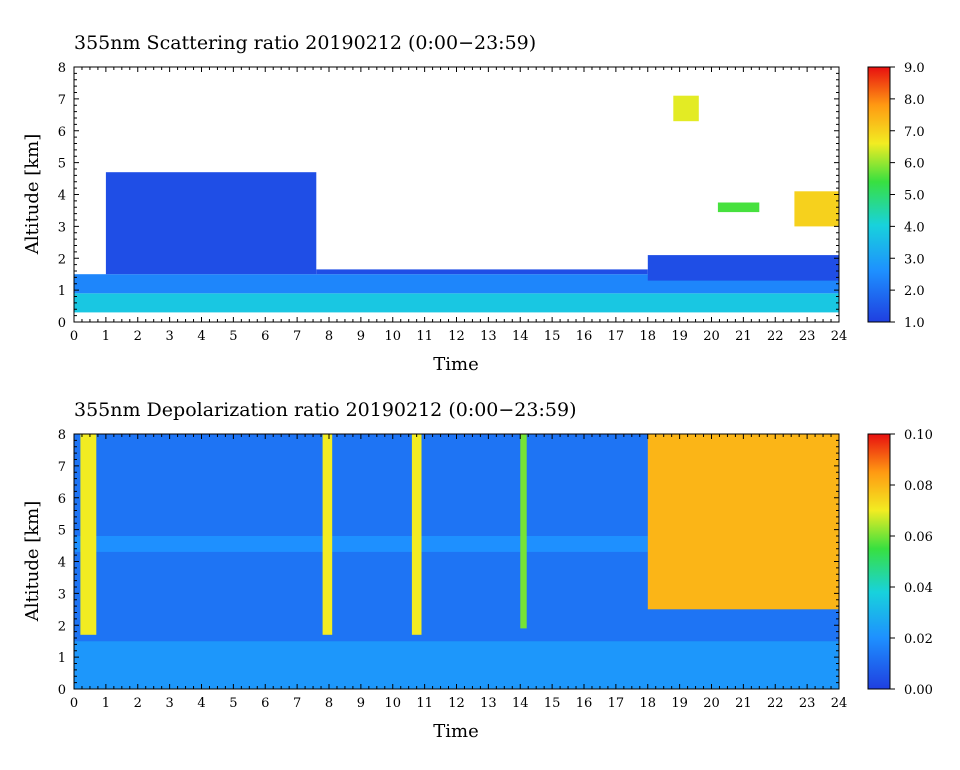  Describe the element at coordinates (918, 690) in the screenshot. I see `colorbar-tick-label: 0.00` at that location.